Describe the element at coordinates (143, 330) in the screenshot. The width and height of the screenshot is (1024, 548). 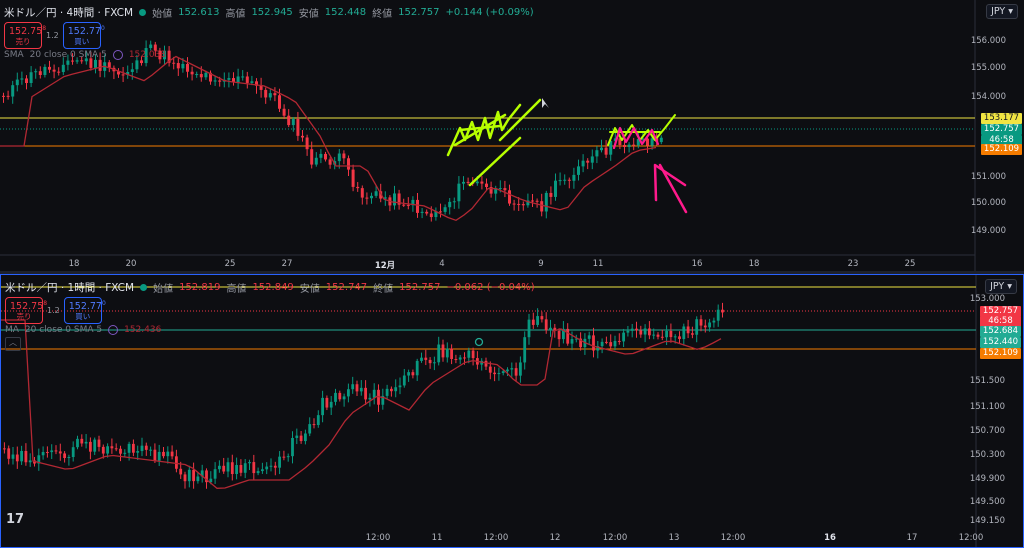
I see `indicator-value: 152.436` at that location.